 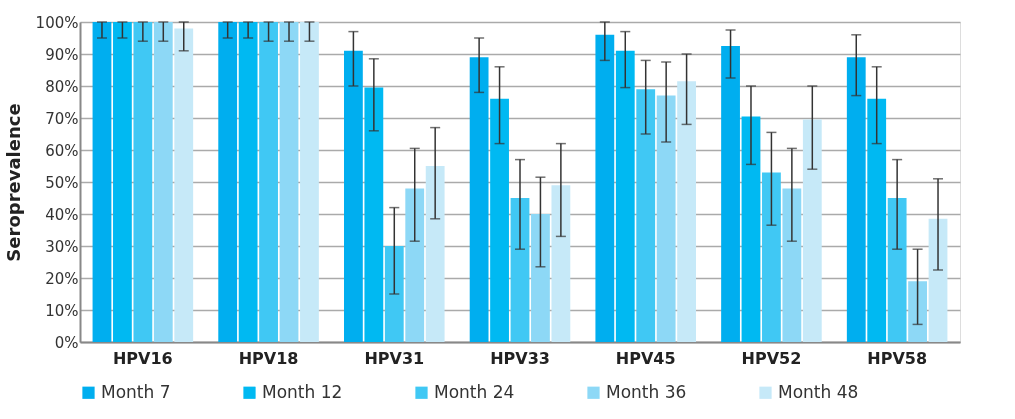 I want to click on legend-label: Month 36, so click(x=646, y=391).